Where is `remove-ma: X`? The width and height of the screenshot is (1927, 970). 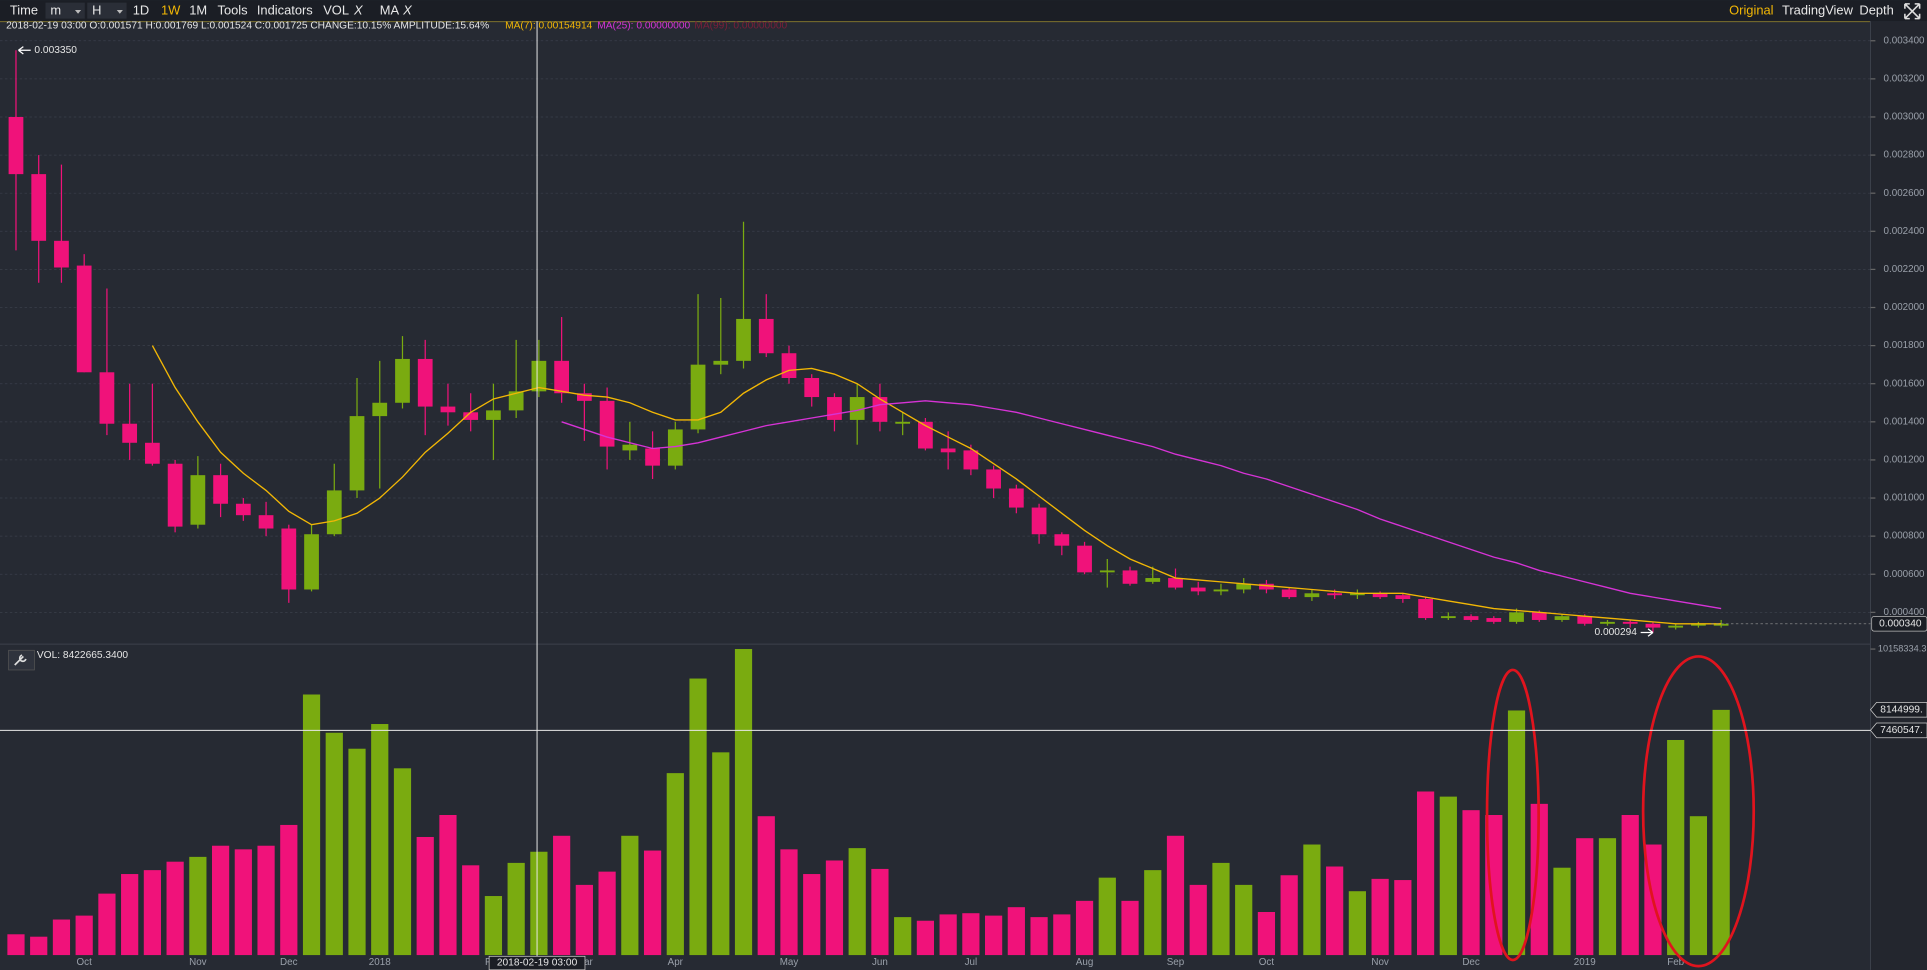
remove-ma: X is located at coordinates (407, 10).